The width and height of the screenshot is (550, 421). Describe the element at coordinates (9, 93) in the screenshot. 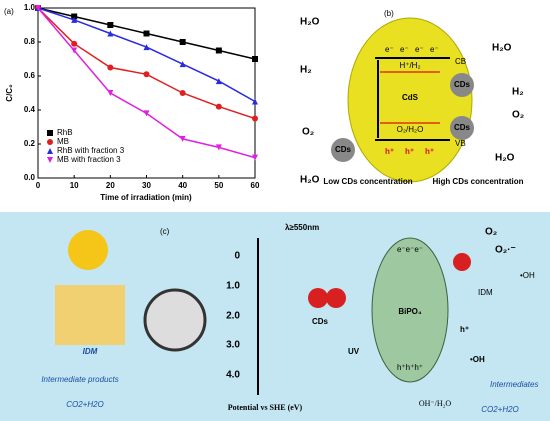

I see `y-axis-label: C/C₀` at that location.